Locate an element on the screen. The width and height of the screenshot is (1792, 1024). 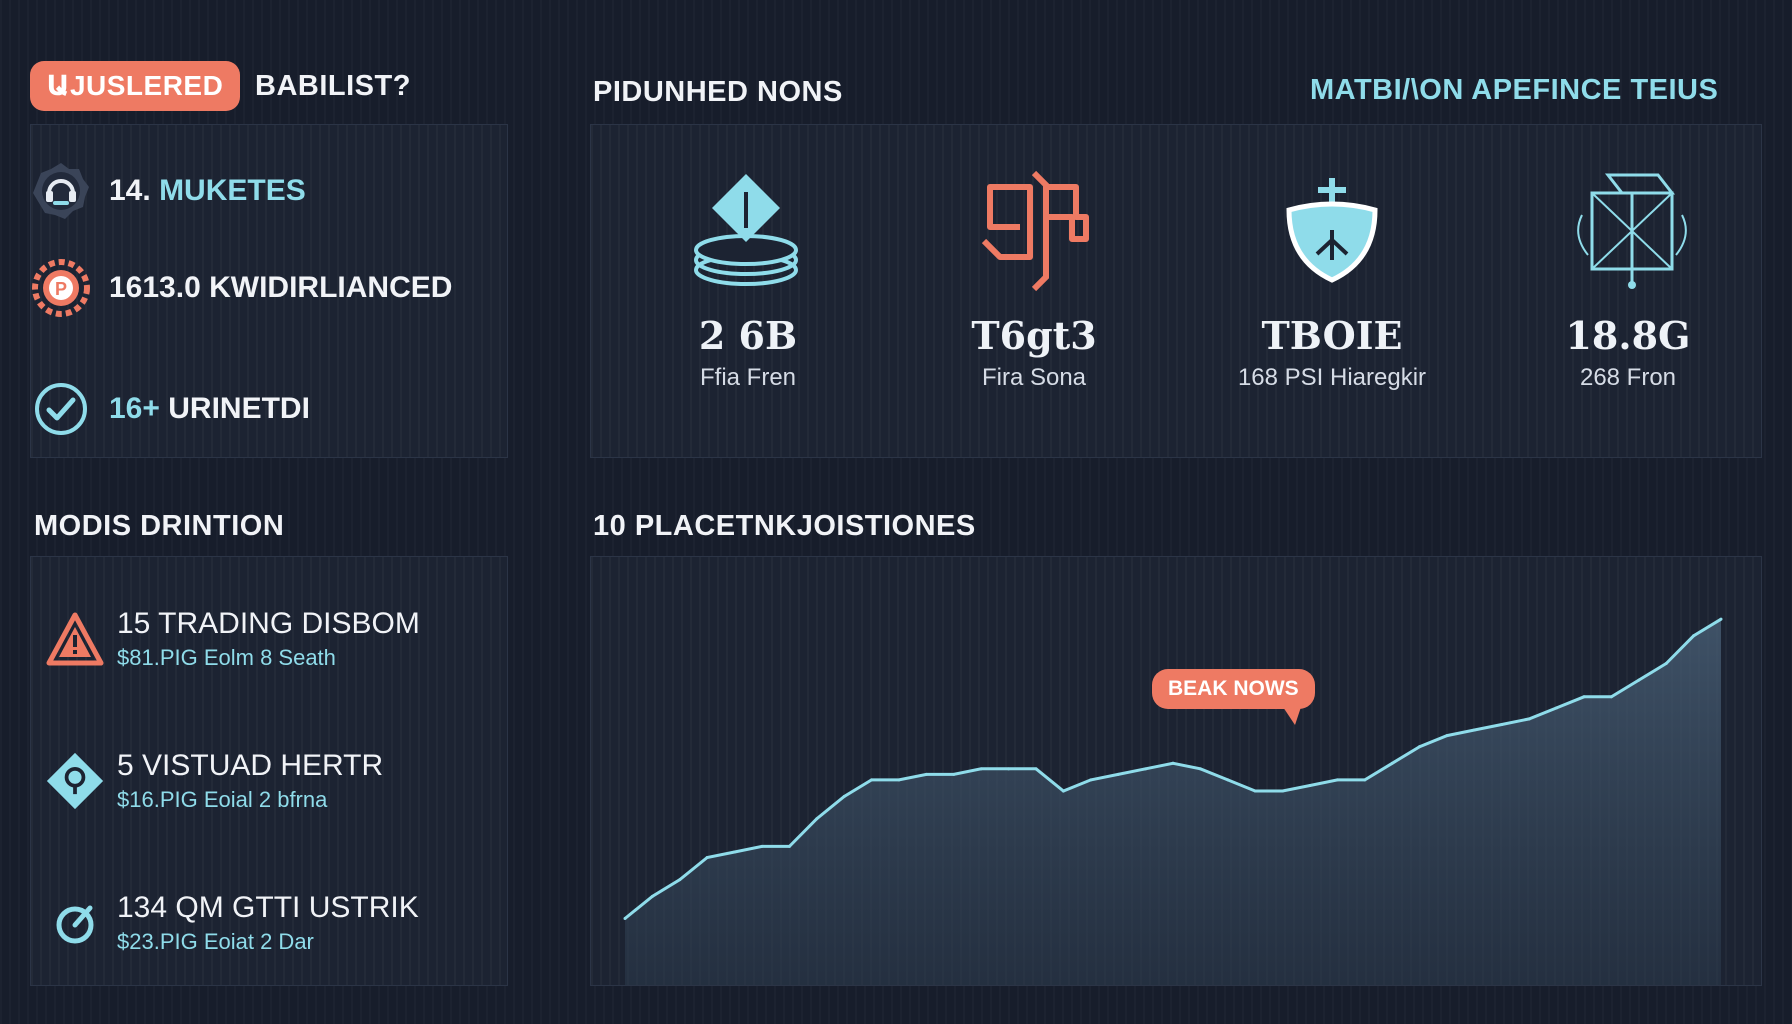
summary-label: MUKETES is located at coordinates (232, 190).